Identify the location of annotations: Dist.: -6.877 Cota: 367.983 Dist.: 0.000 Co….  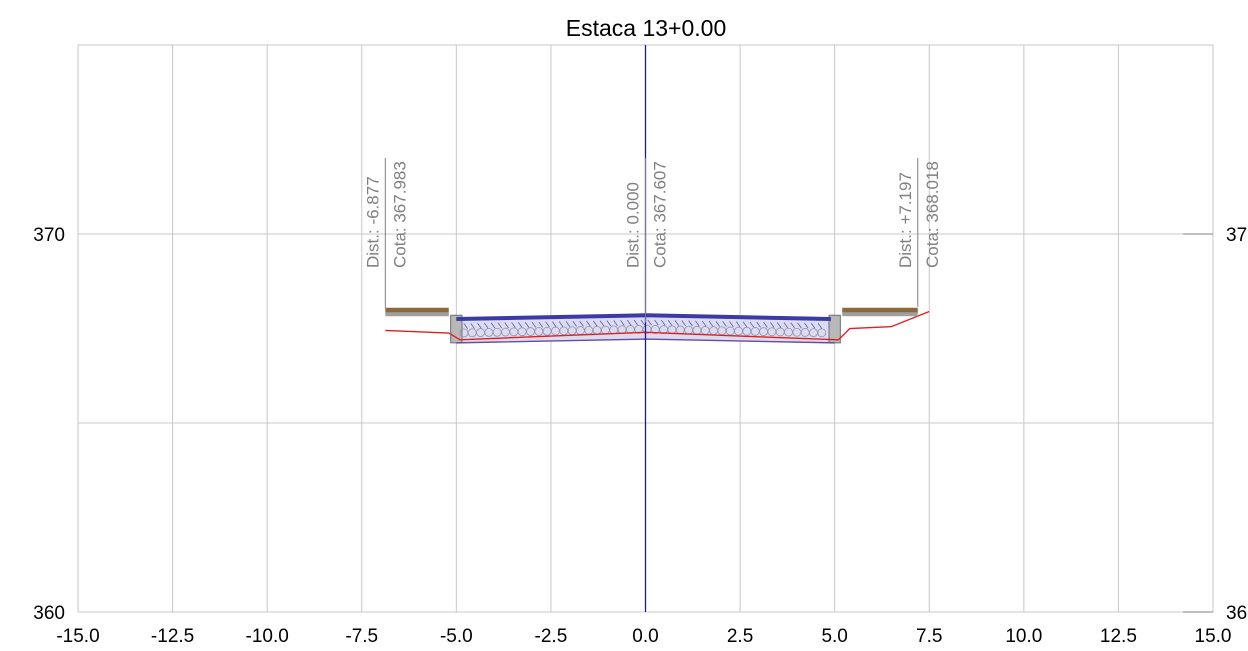
(652, 240).